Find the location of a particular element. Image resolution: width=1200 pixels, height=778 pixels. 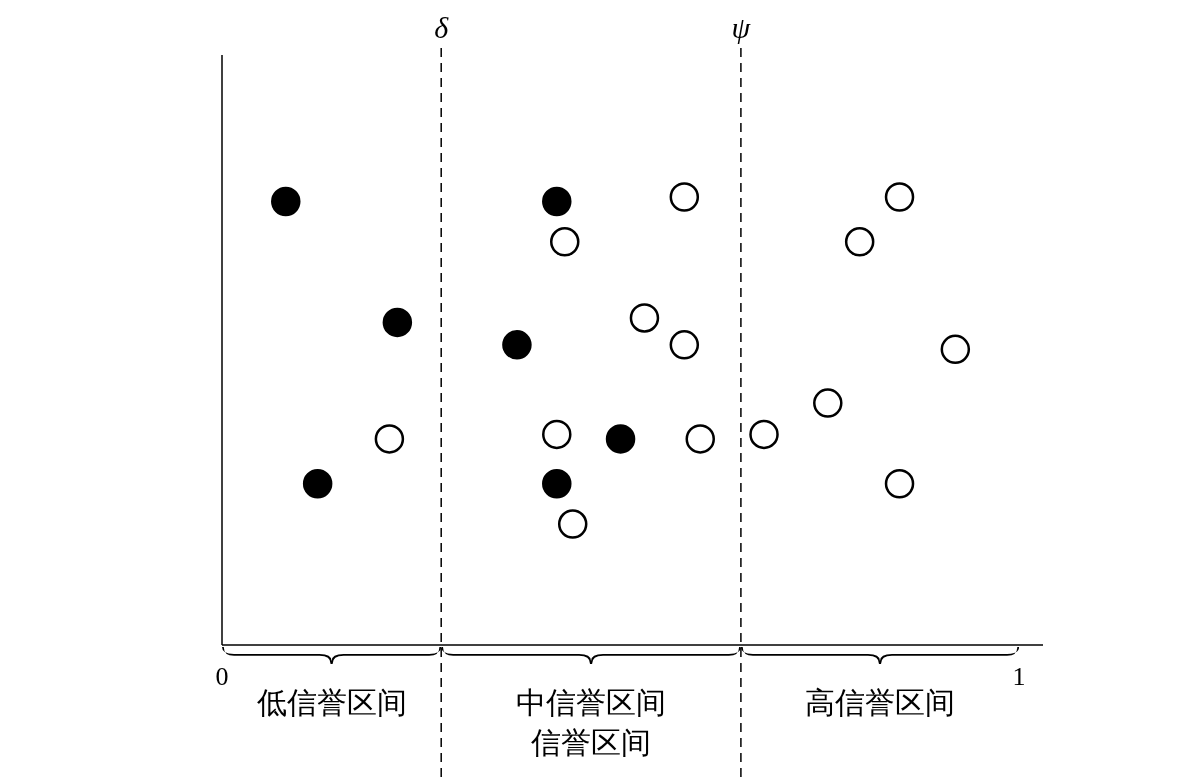

text: 信誉区间 is located at coordinates (591, 742).